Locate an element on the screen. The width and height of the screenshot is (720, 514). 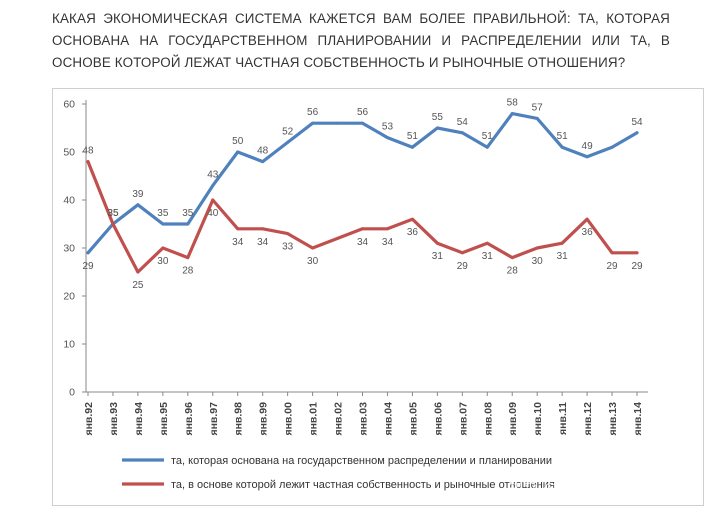
data-label: 52 is located at coordinates (288, 131).